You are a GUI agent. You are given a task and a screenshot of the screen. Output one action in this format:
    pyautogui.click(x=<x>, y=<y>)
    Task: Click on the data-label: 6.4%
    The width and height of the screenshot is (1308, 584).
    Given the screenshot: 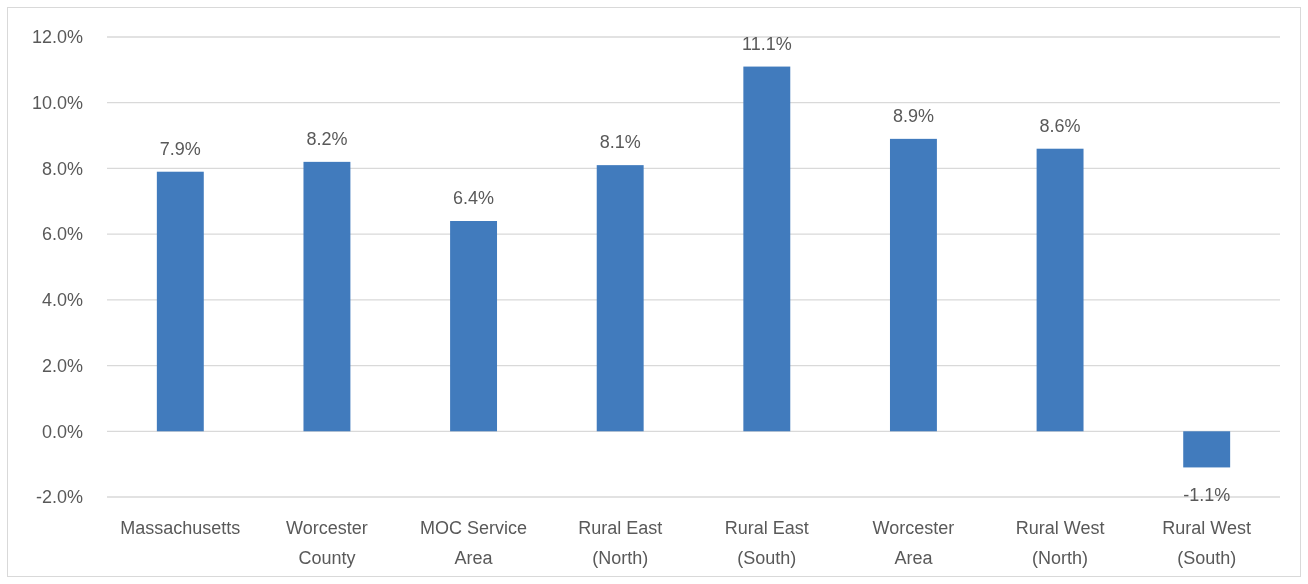 What is the action you would take?
    pyautogui.click(x=474, y=198)
    